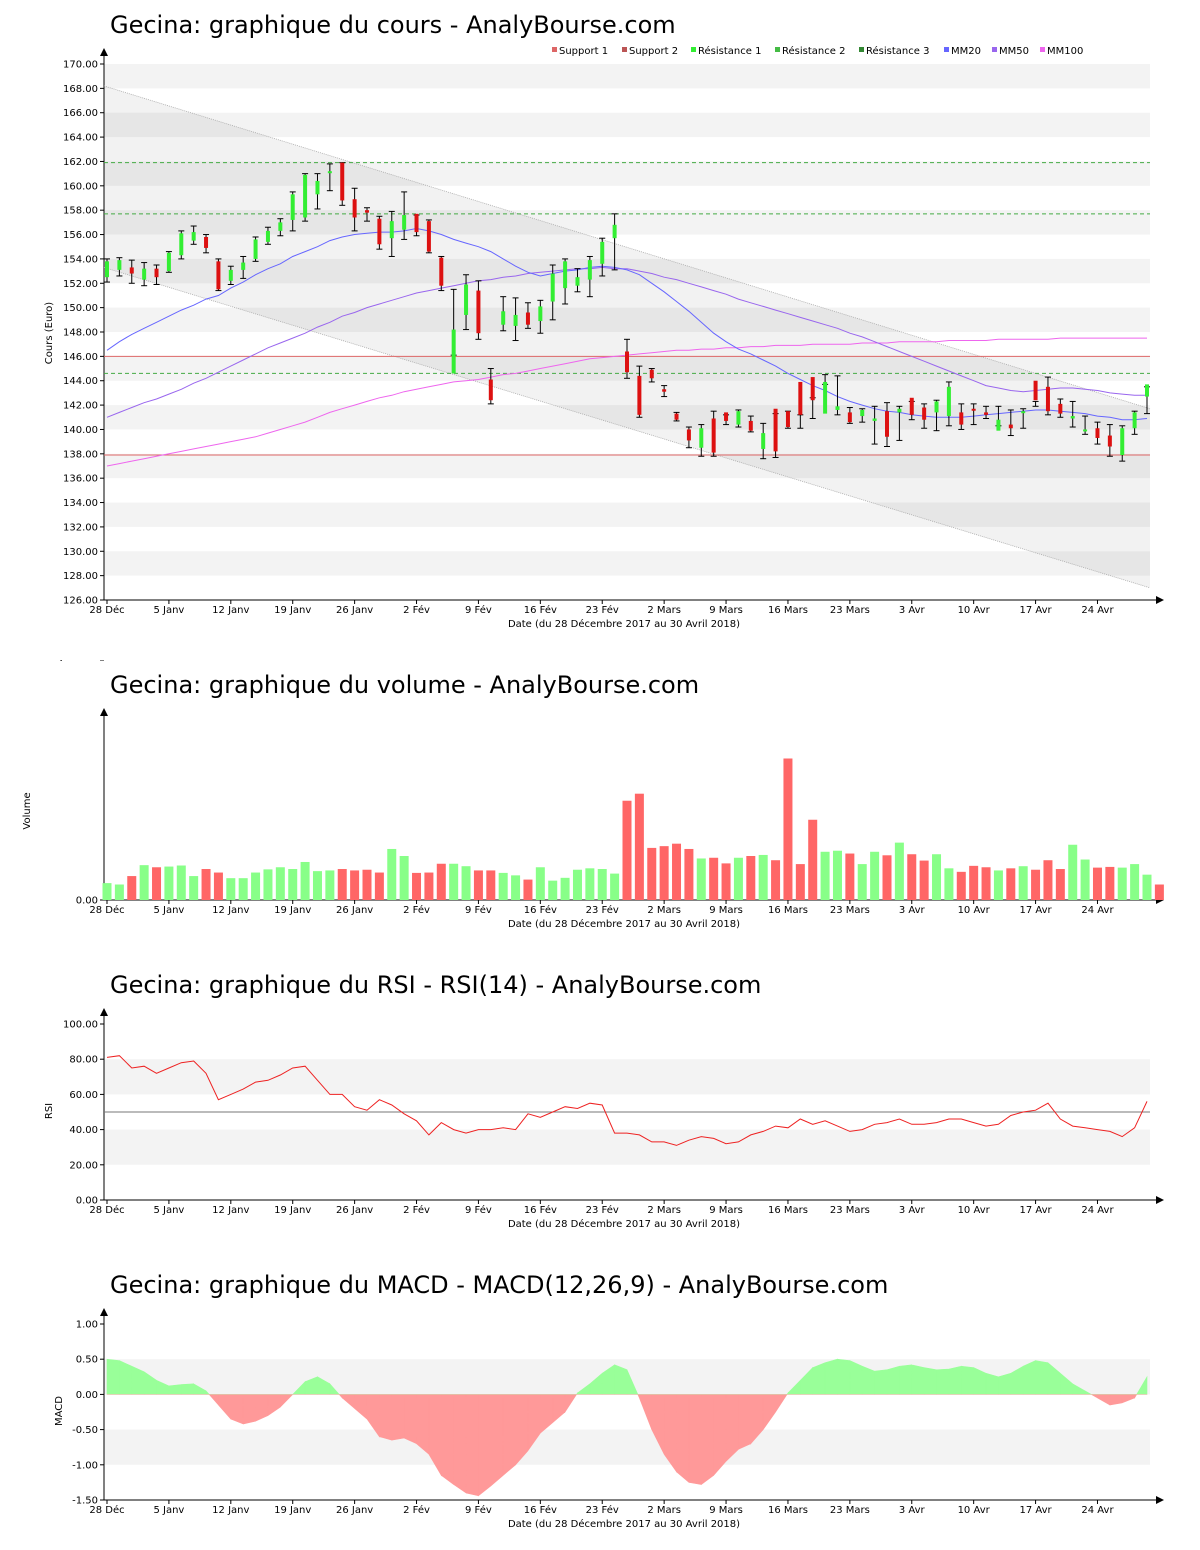 The image size is (1200, 1550). Describe the element at coordinates (602, 1210) in the screenshot. I see `rsi-x-tick-label: 23 Fév` at that location.